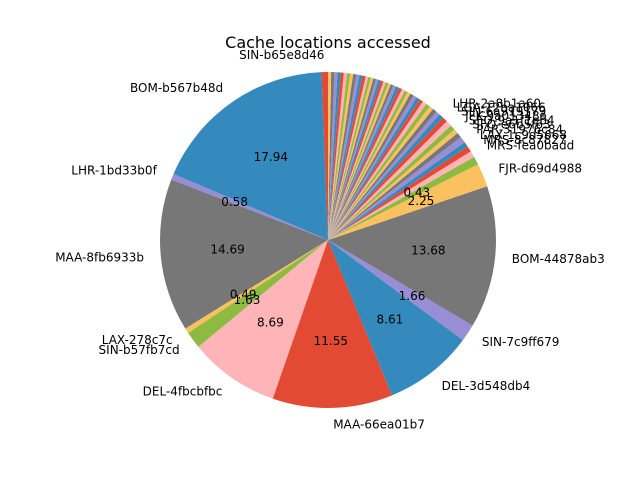 The height and width of the screenshot is (480, 640). I want to click on slice-label: LGA-12ba1066, so click(501, 107).